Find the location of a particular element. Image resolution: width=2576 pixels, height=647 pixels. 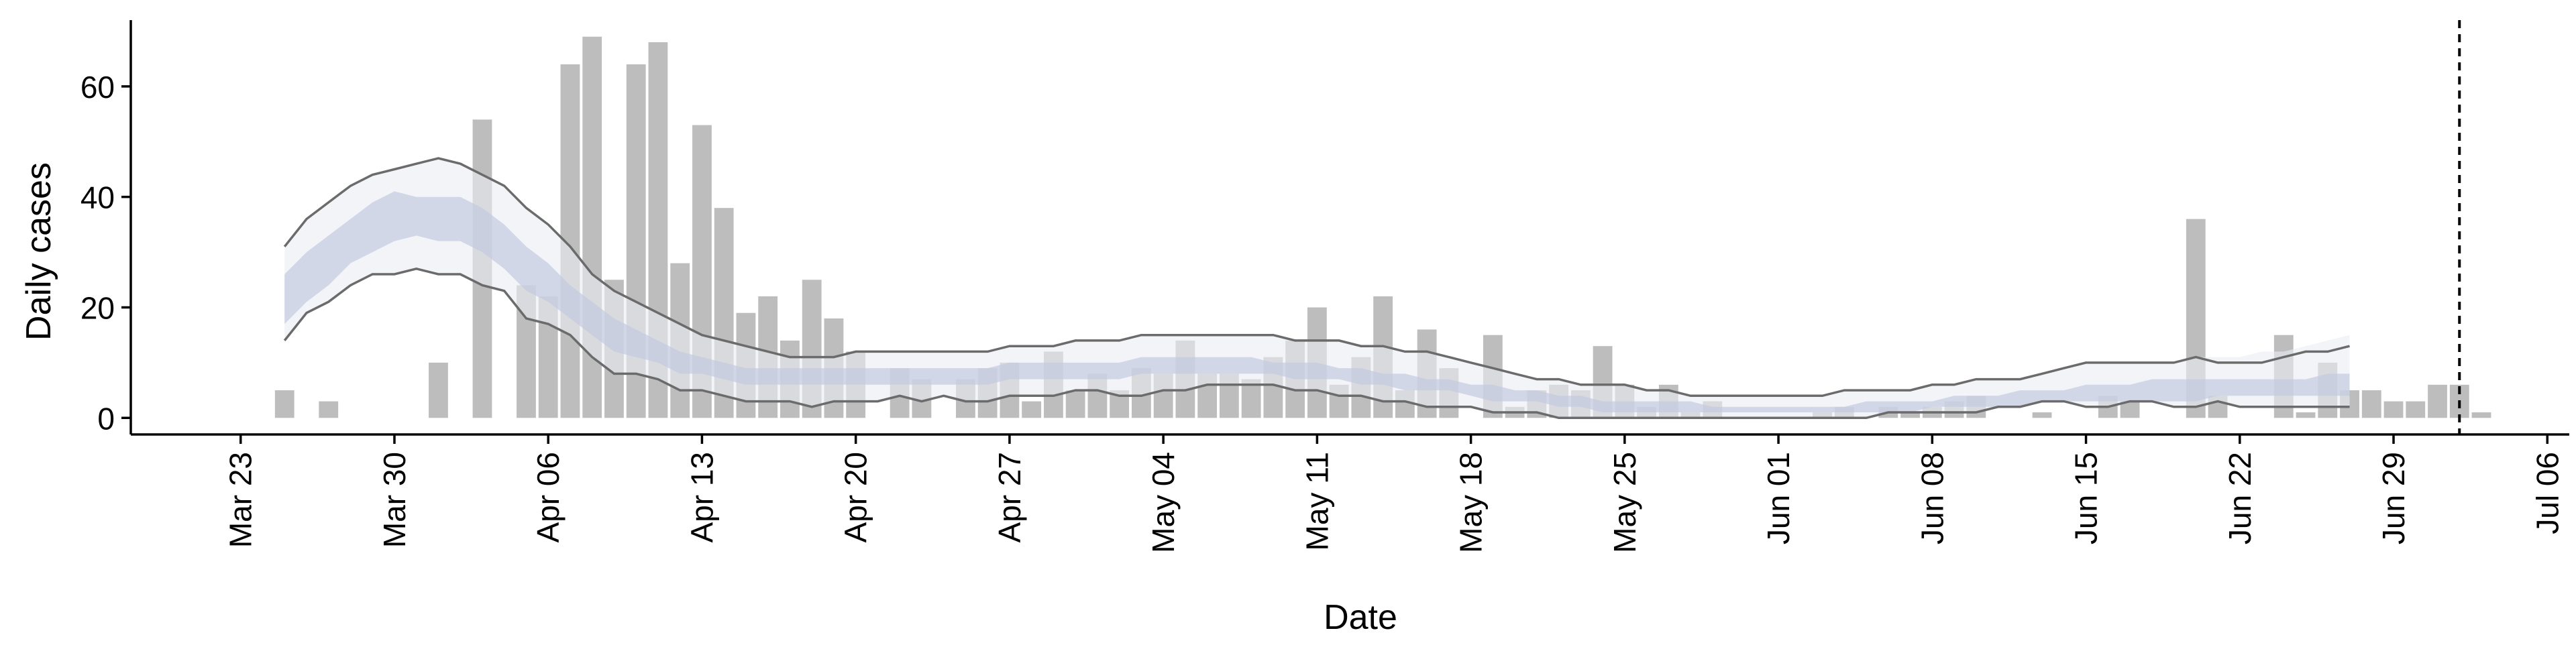

x-tick-label: Jun 29 is located at coordinates (2393, 498).